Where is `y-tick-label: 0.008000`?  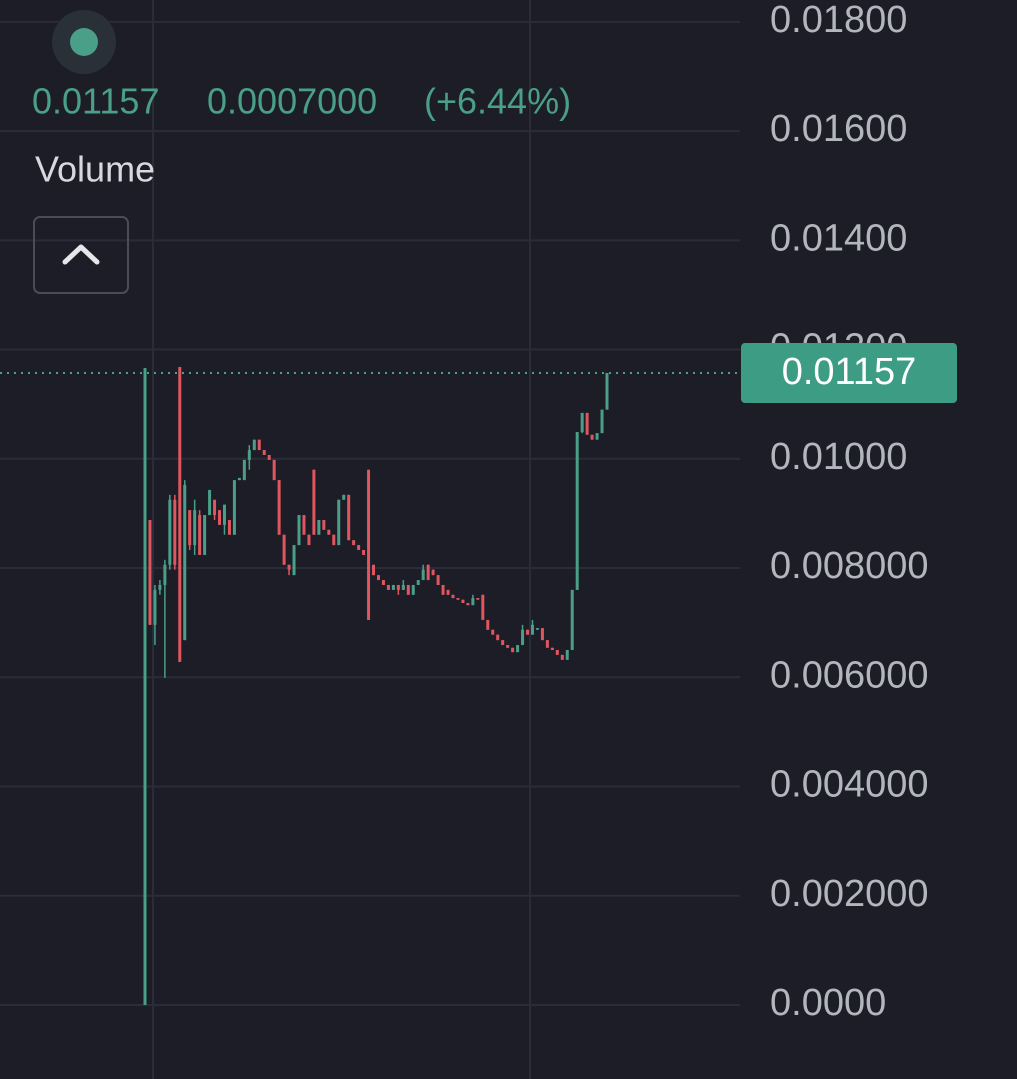
y-tick-label: 0.008000 is located at coordinates (849, 566).